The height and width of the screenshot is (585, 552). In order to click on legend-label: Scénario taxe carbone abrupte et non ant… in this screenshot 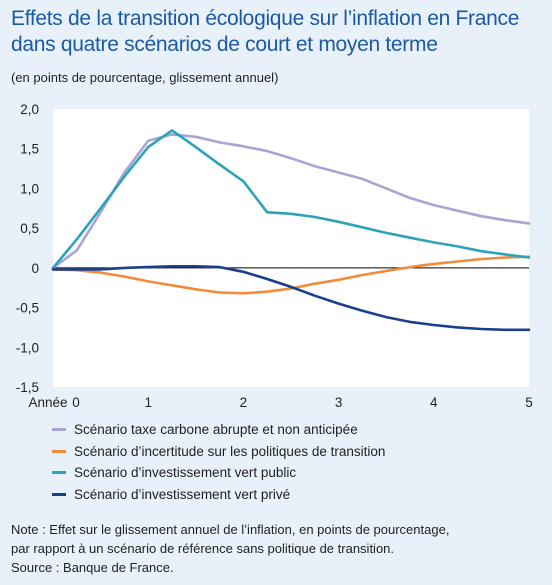, I will do `click(216, 429)`.